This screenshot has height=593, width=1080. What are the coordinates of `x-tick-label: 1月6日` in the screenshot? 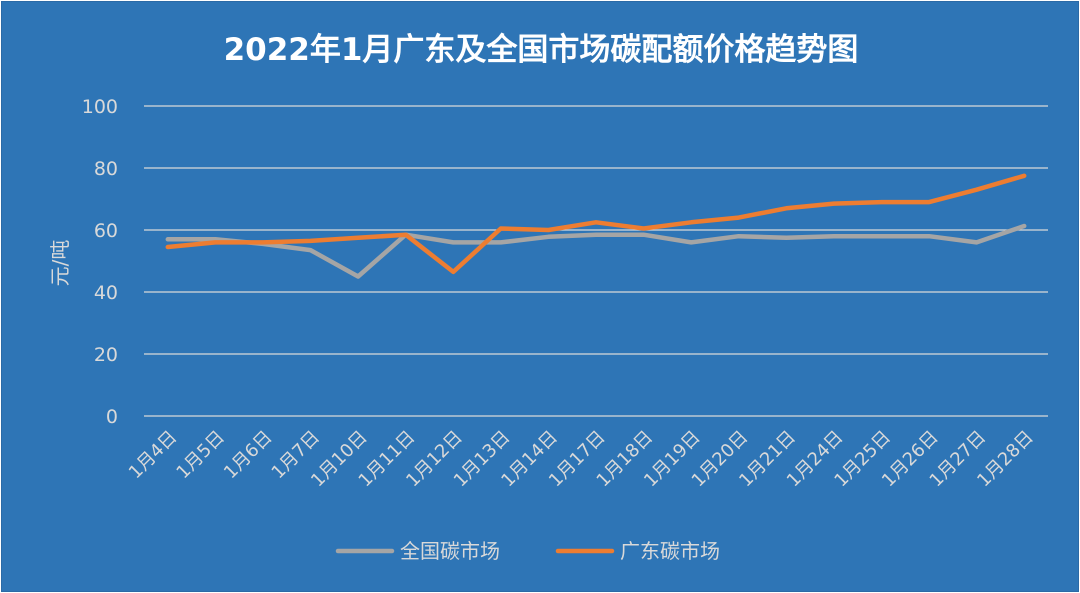 It's located at (248, 455).